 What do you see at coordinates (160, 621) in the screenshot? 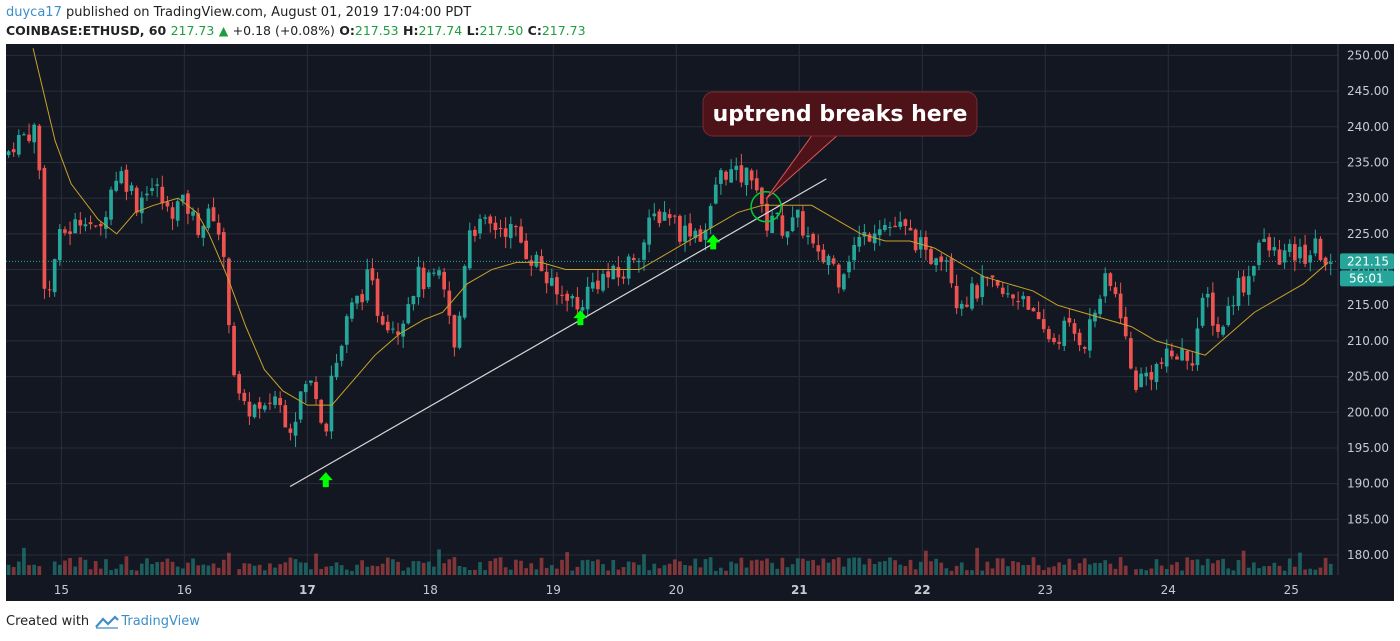
I see `tradingview-link: TradingView` at bounding box center [160, 621].